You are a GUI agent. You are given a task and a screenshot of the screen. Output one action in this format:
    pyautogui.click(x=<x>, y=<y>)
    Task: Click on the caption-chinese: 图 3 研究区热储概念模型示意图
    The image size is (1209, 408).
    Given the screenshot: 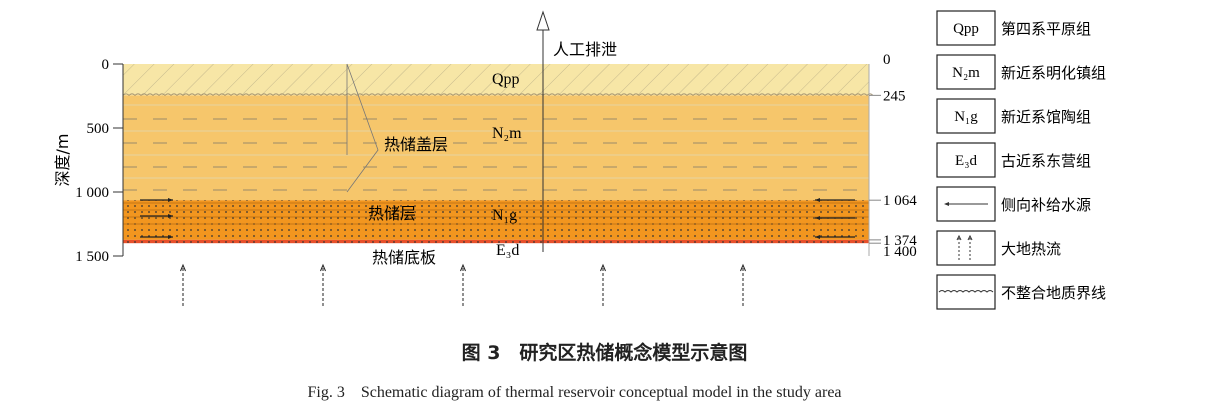 What is the action you would take?
    pyautogui.click(x=604, y=353)
    